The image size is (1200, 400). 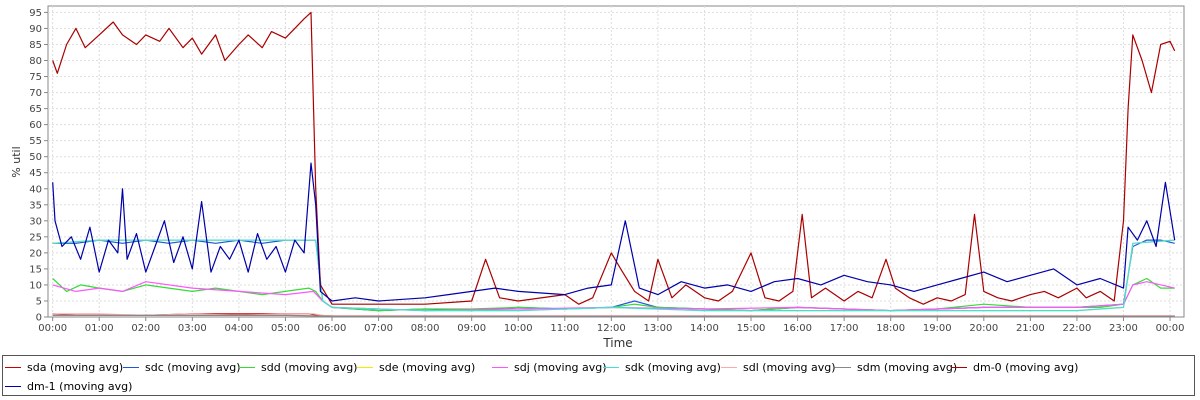 What do you see at coordinates (673, 367) in the screenshot?
I see `legend-label: sdk (moving avg)` at bounding box center [673, 367].